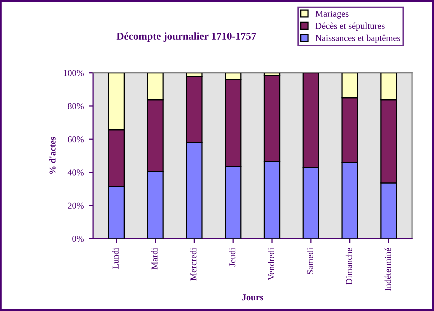 The height and width of the screenshot is (311, 434). I want to click on x-tick-label: Dimanche, so click(349, 266).